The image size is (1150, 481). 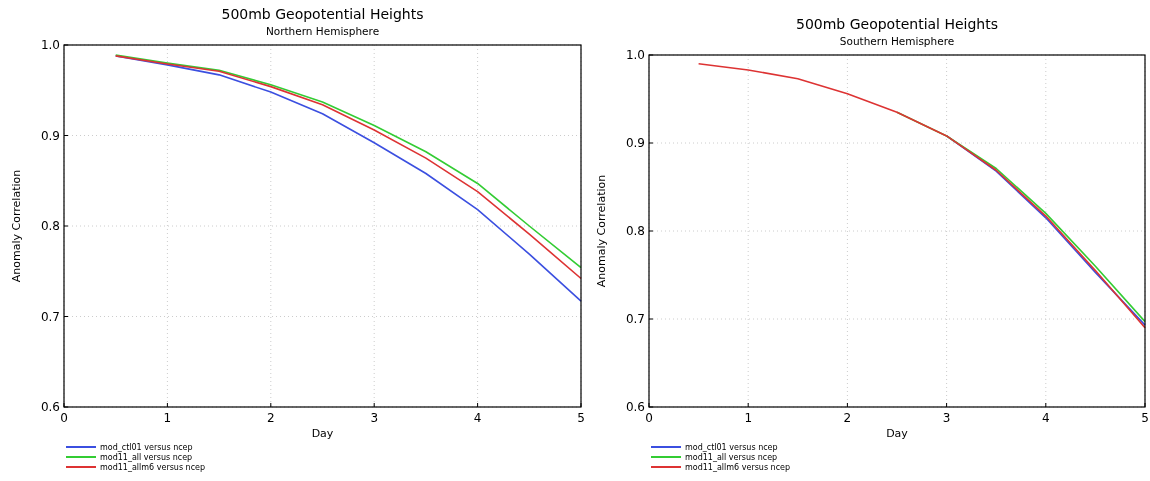 What do you see at coordinates (322, 31) in the screenshot?
I see `chart-subtitle: Northern Hemisphere` at bounding box center [322, 31].